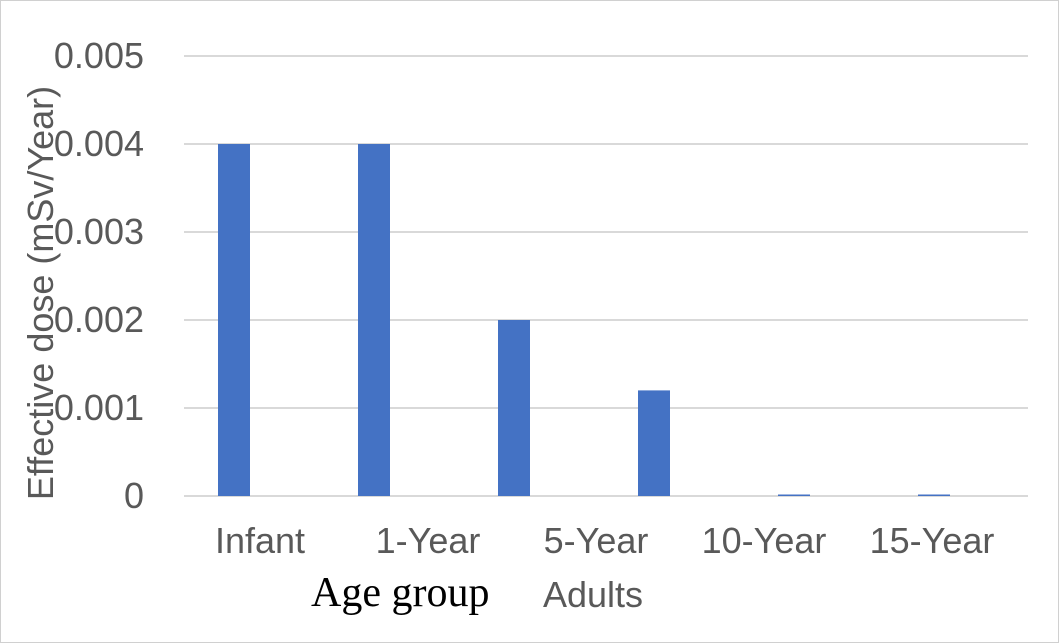 Image resolution: width=1059 pixels, height=644 pixels. Describe the element at coordinates (932, 540) in the screenshot. I see `x-tick-label: 15-Year` at that location.